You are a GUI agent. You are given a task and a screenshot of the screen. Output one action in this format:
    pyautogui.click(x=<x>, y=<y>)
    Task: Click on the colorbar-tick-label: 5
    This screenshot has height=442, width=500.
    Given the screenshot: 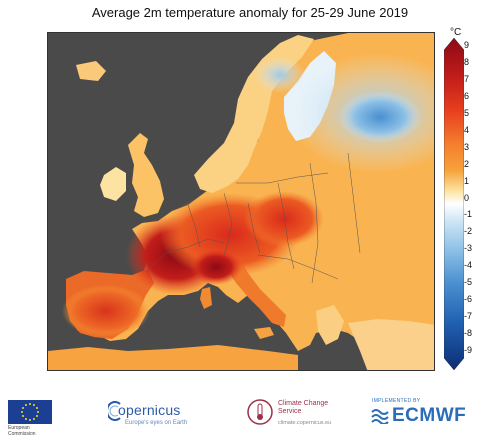 What is the action you would take?
    pyautogui.click(x=467, y=112)
    